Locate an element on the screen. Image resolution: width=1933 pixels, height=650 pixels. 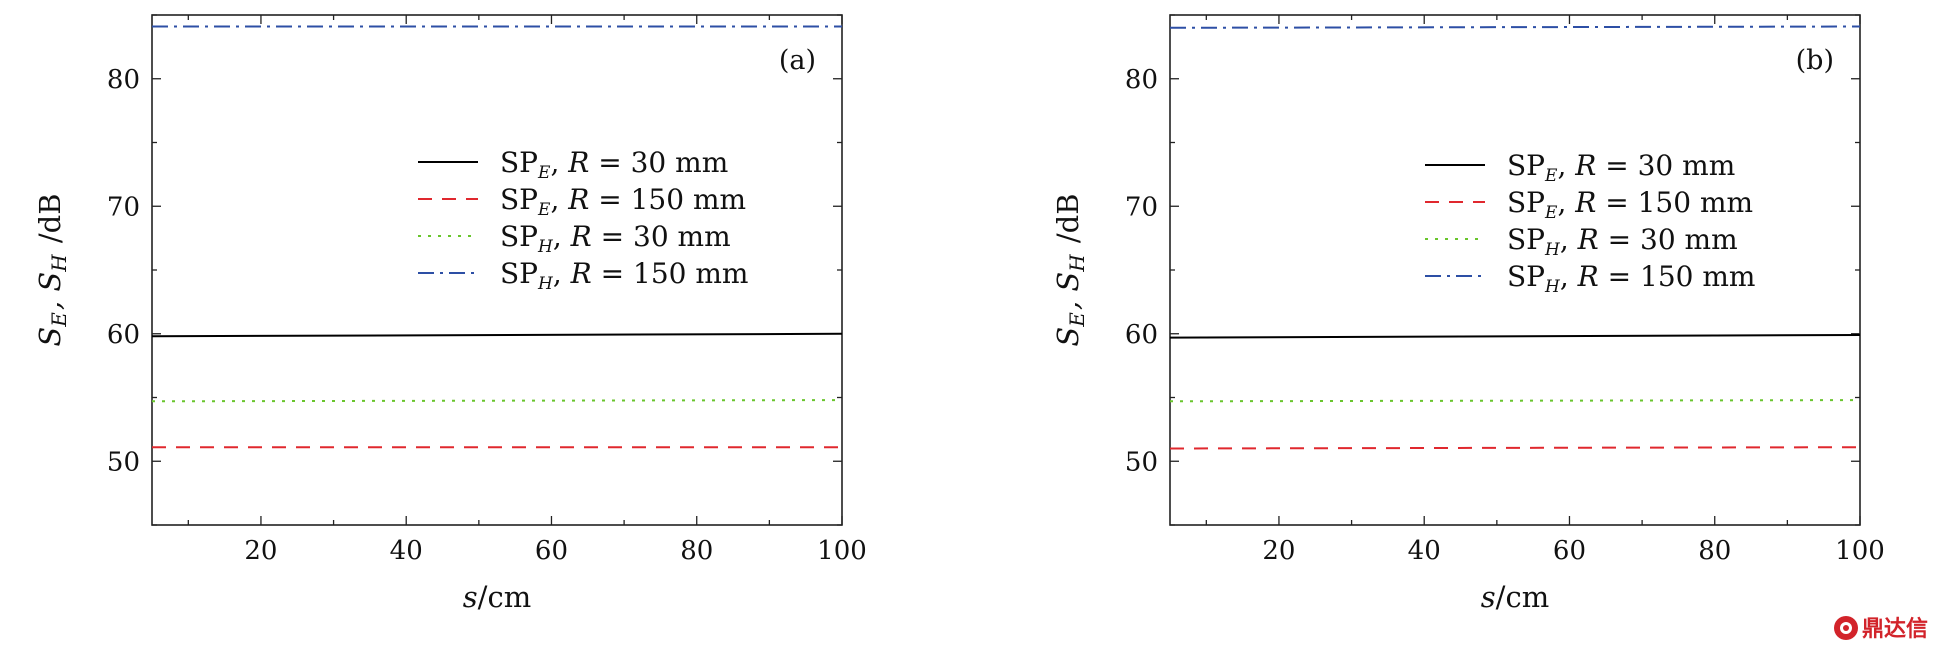
watermark-text: 鼎达信 is located at coordinates (1895, 629).